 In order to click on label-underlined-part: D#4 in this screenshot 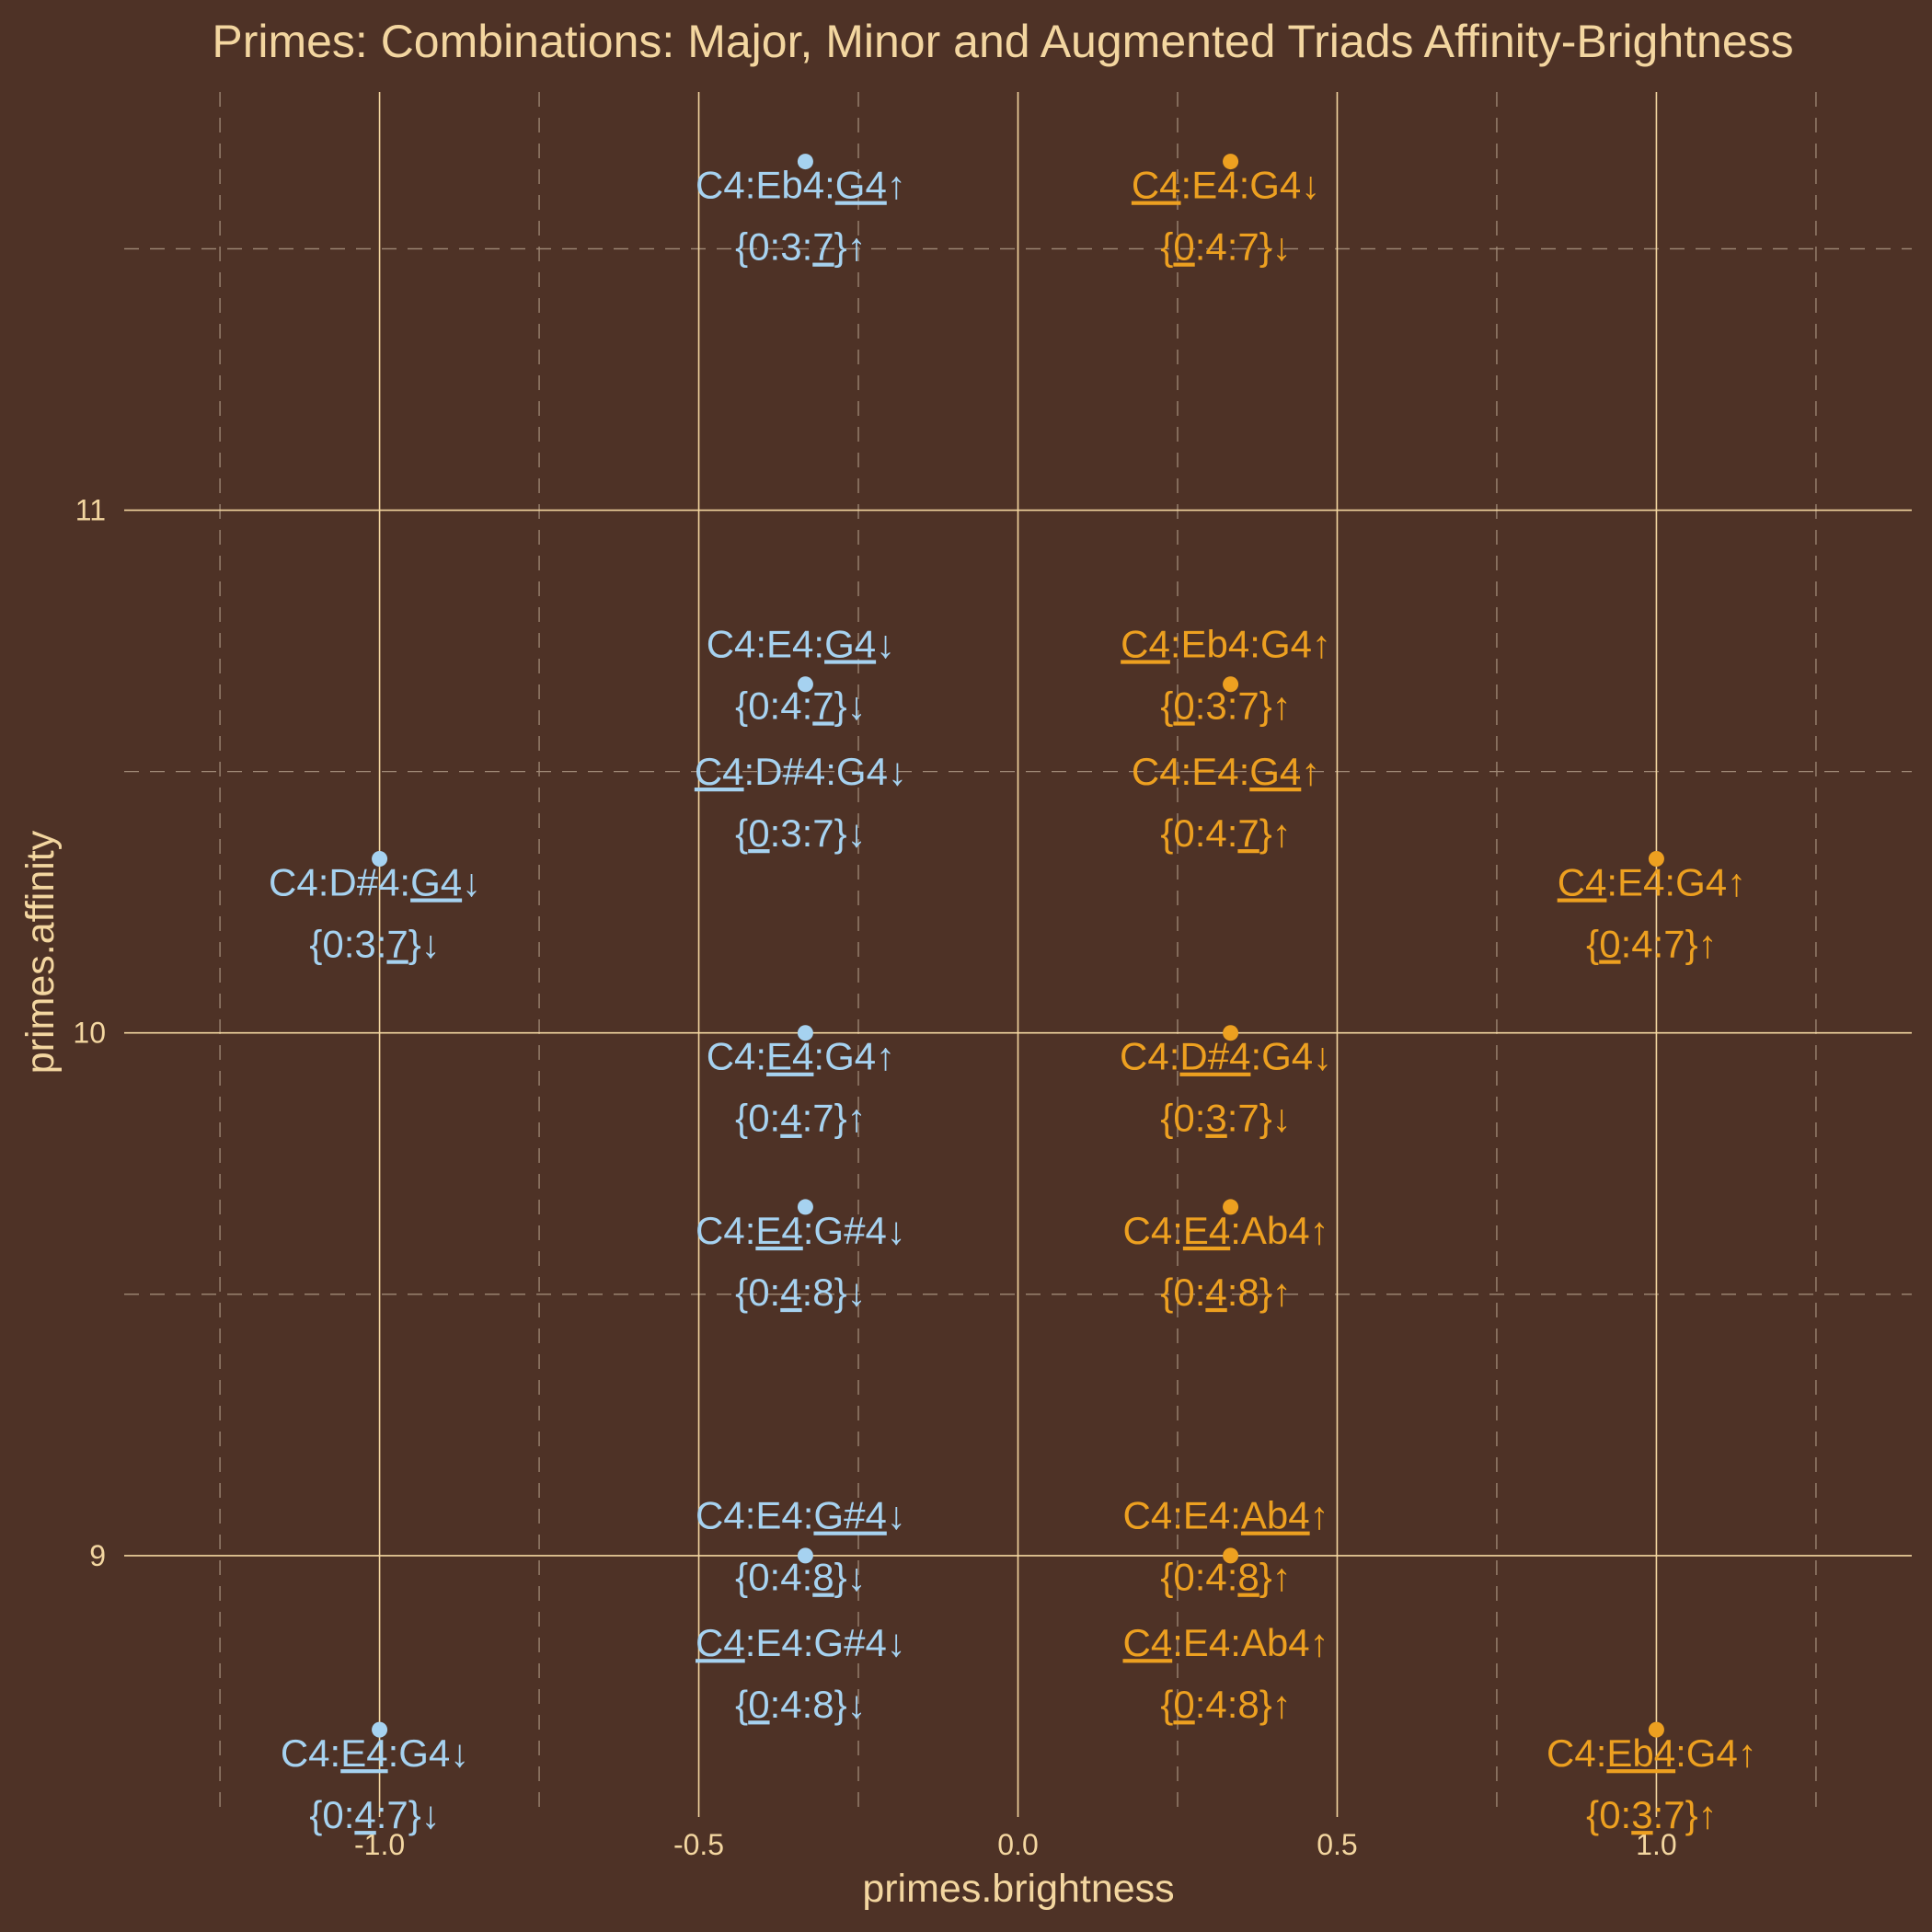, I will do `click(1214, 1056)`.